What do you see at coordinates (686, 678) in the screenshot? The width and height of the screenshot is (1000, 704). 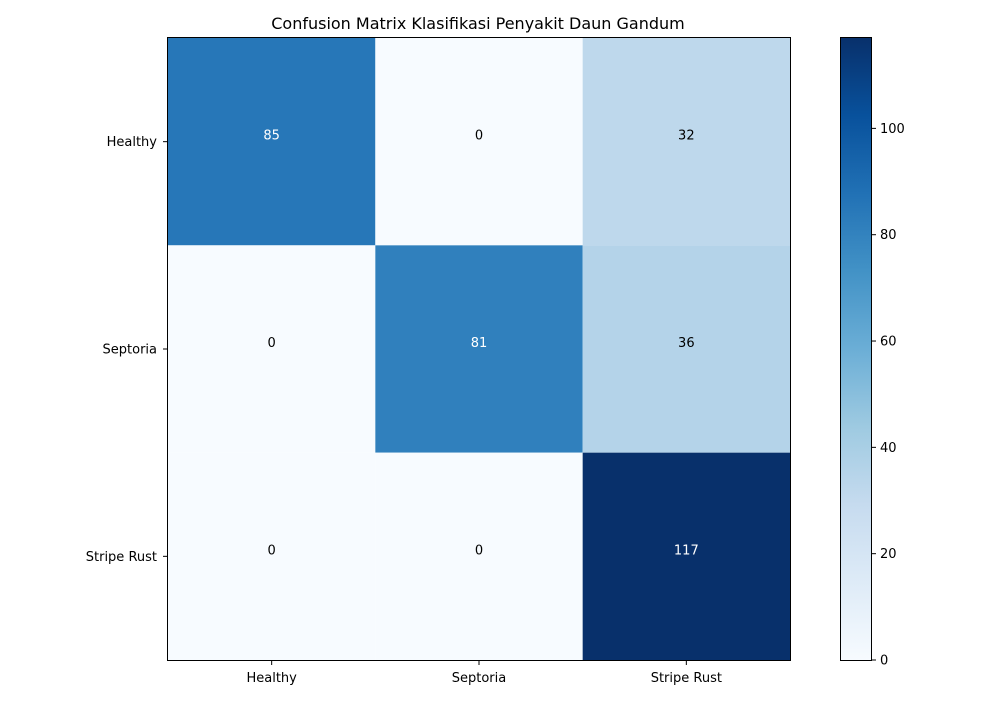 I see `x-tick-label: Stripe Rust` at bounding box center [686, 678].